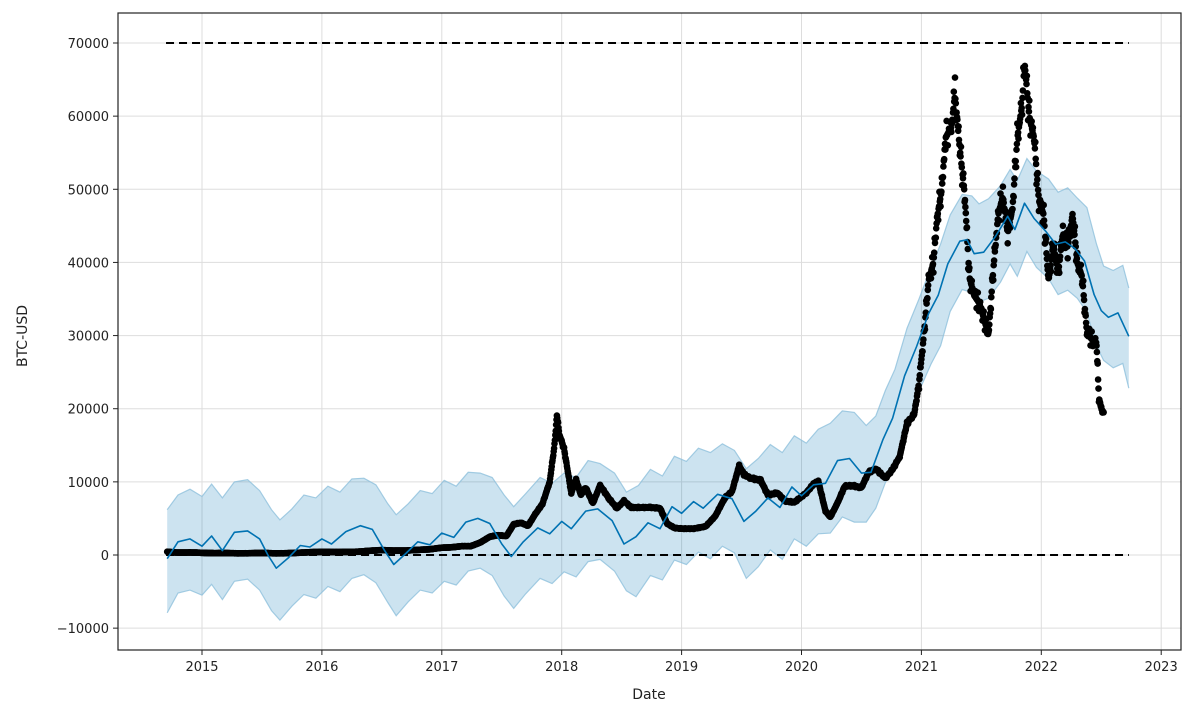 The height and width of the screenshot is (711, 1200). What do you see at coordinates (1161, 667) in the screenshot?
I see `x-tick-label: 2023` at bounding box center [1161, 667].